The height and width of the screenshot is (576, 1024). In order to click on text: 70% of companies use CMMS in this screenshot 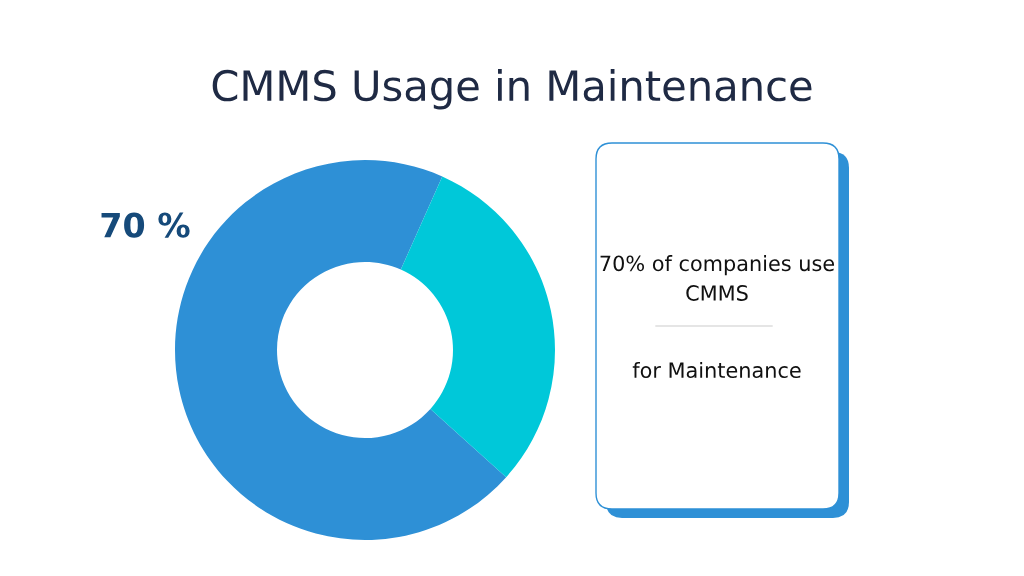, I will do `click(717, 278)`.